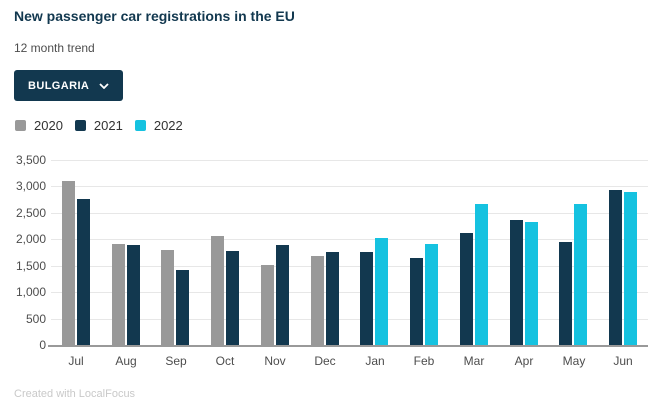 This screenshot has width=658, height=413. I want to click on y-axis-tick-label: 1,000, so click(30, 292).